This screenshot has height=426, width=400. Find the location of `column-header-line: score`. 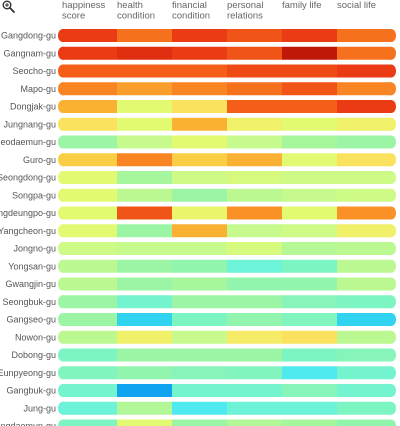

column-header-line: score is located at coordinates (73, 16).